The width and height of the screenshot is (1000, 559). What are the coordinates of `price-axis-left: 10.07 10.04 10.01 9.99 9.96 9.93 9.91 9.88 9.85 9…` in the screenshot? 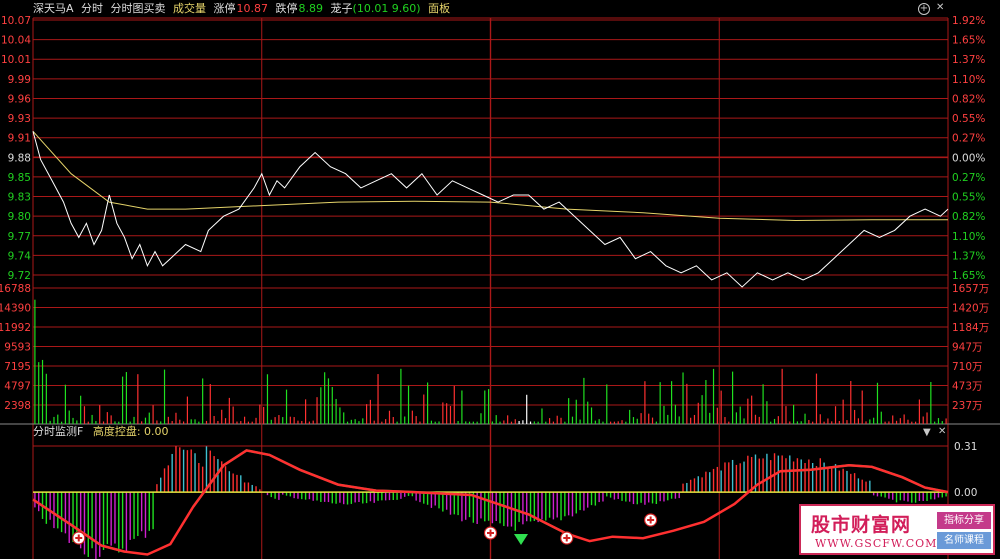 It's located at (16, 148).